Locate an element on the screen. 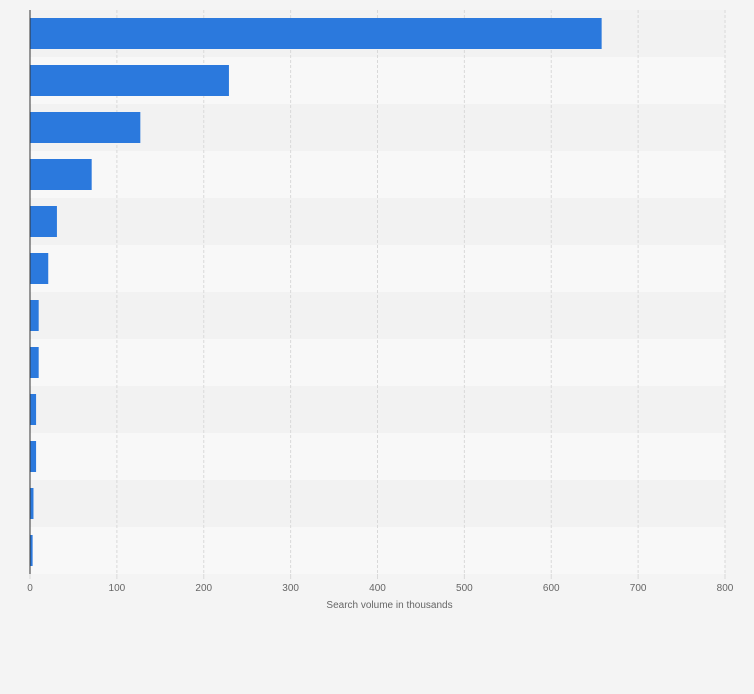 This screenshot has width=754, height=694. x-tick-label: 300 is located at coordinates (290, 588).